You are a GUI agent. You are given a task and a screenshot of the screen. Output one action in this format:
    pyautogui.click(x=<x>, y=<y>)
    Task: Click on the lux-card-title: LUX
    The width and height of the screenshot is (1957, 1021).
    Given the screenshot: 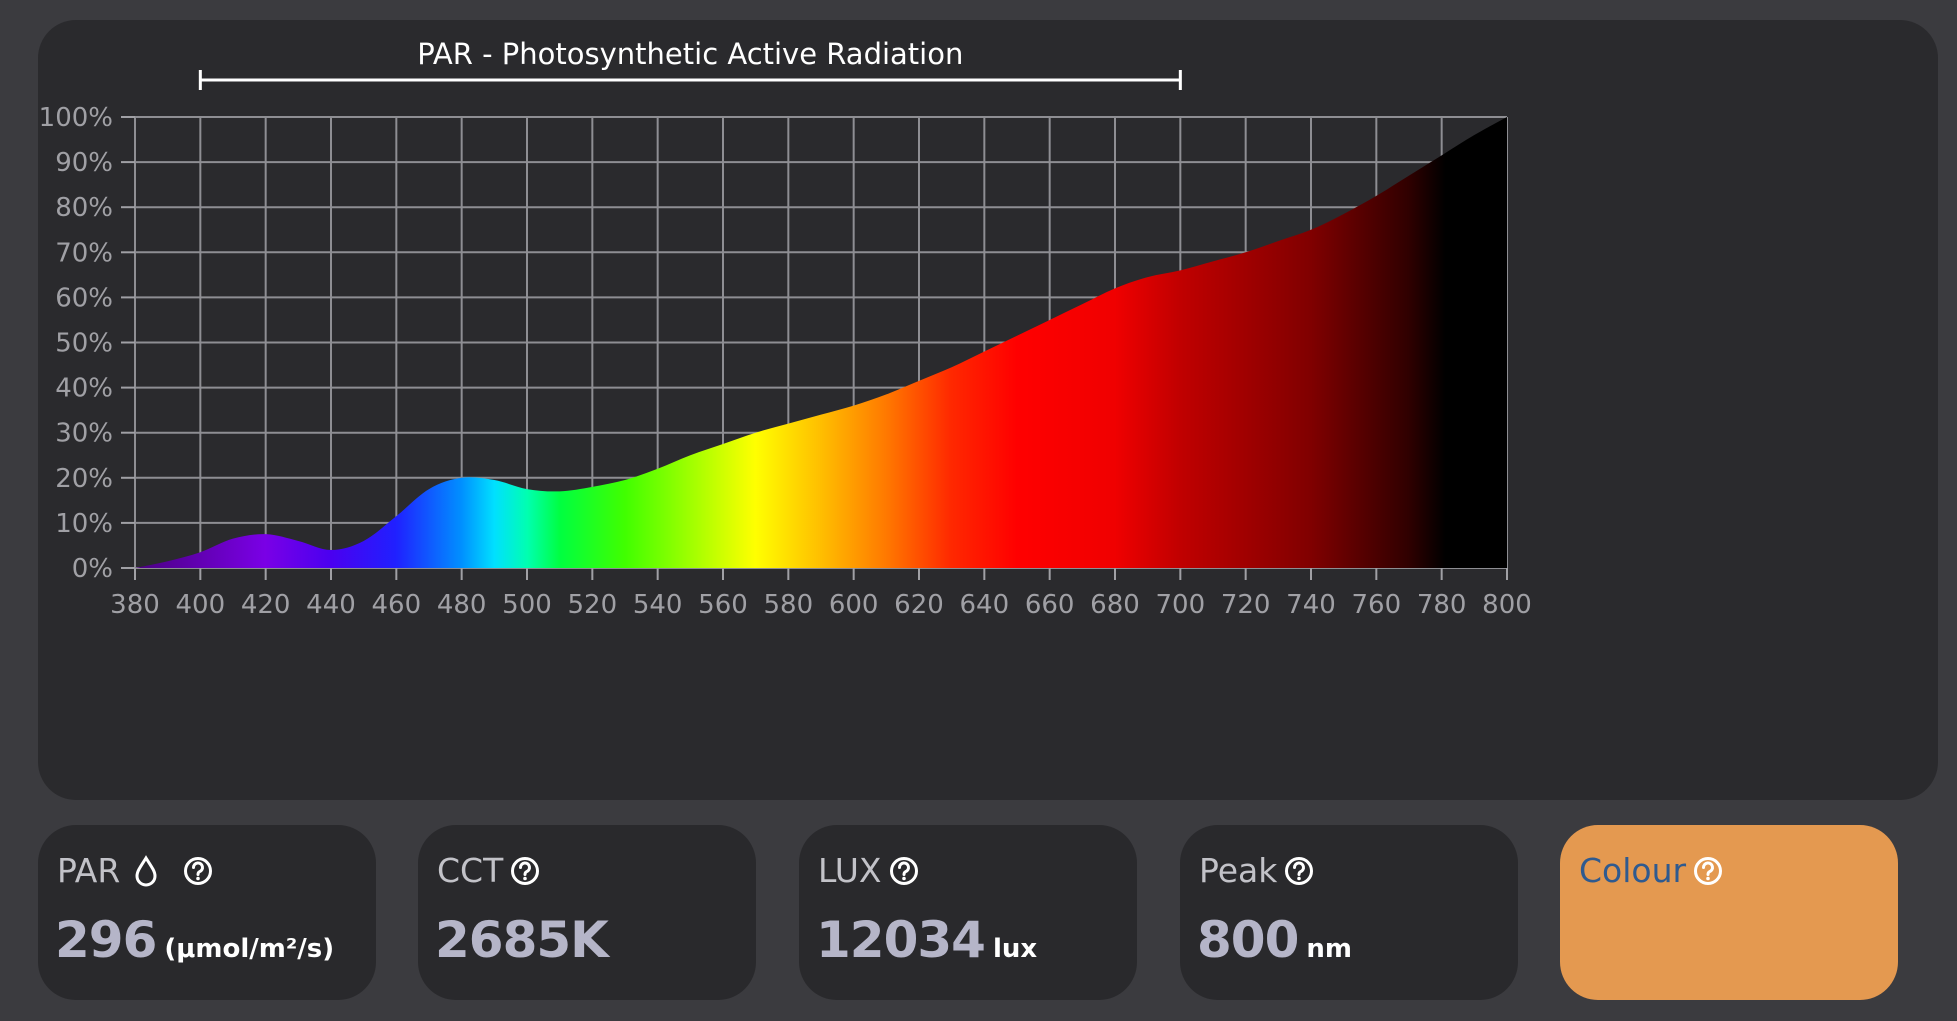 What is the action you would take?
    pyautogui.click(x=869, y=870)
    